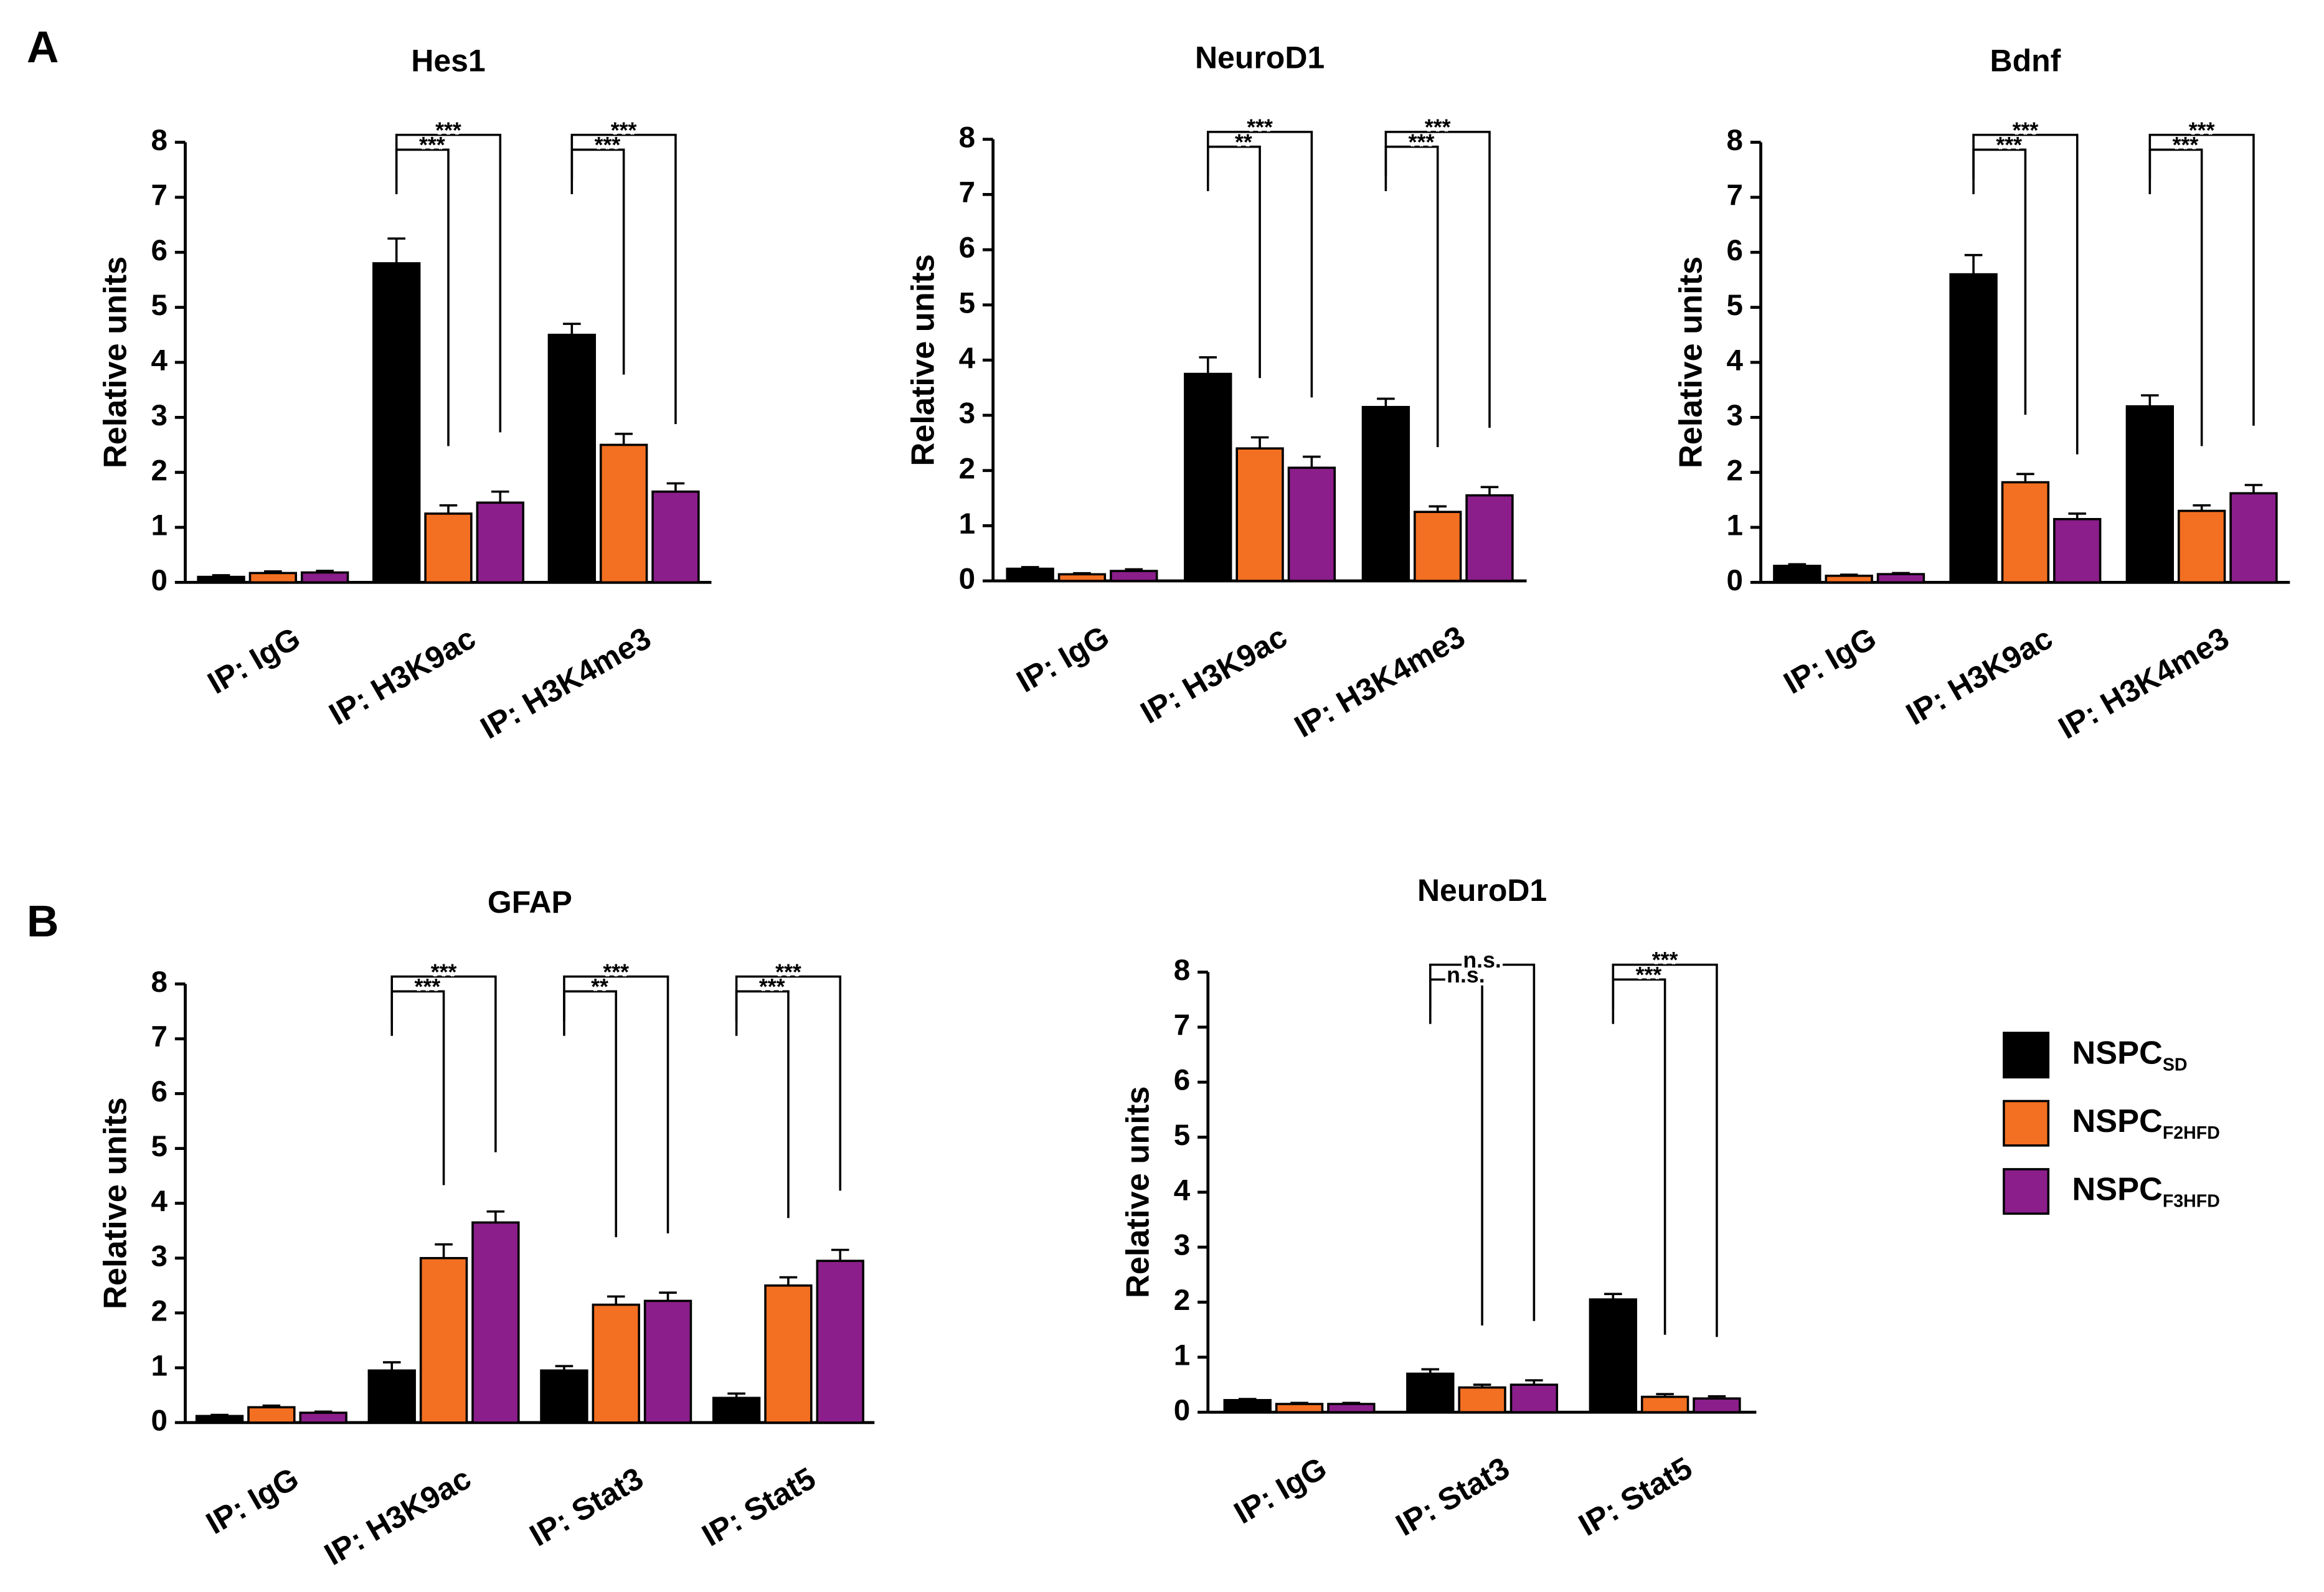  What do you see at coordinates (159, 305) in the screenshot?
I see `y-tick-label: 5` at bounding box center [159, 305].